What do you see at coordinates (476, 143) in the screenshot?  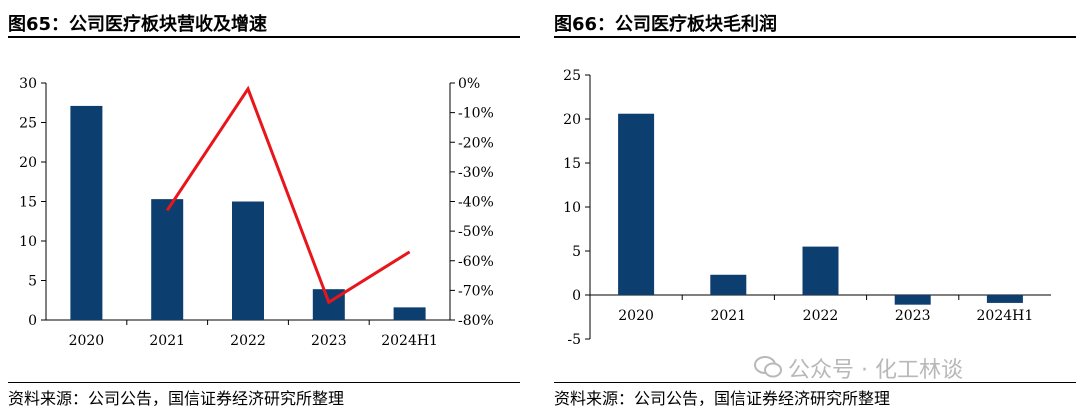 I see `y2-tick-label: -20%` at bounding box center [476, 143].